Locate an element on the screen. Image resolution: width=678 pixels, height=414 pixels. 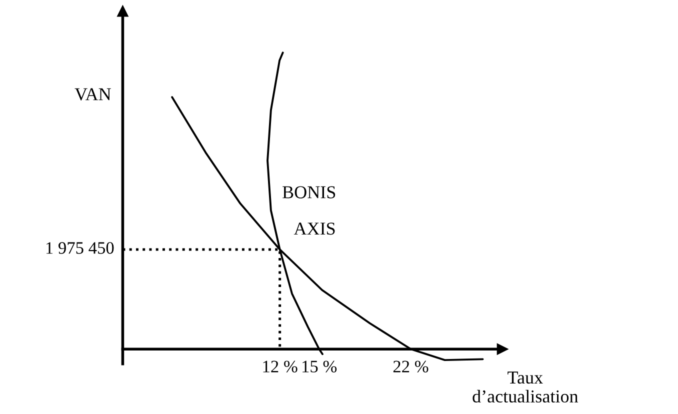
y-axis-title: VAN is located at coordinates (92, 94).